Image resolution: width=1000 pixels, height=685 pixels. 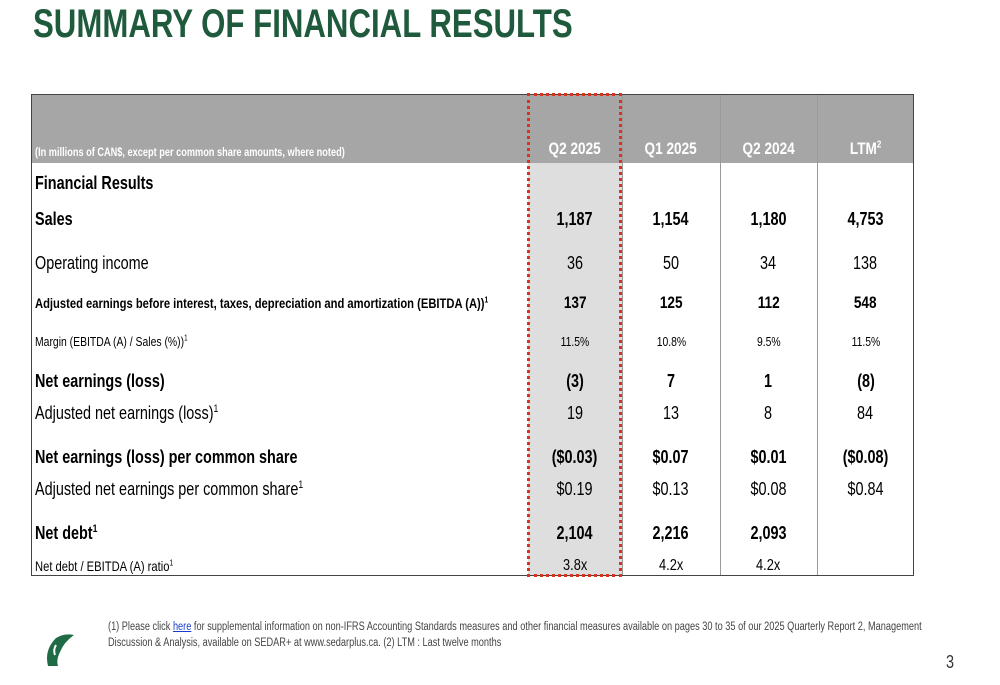 What do you see at coordinates (950, 662) in the screenshot?
I see `page-number: 3` at bounding box center [950, 662].